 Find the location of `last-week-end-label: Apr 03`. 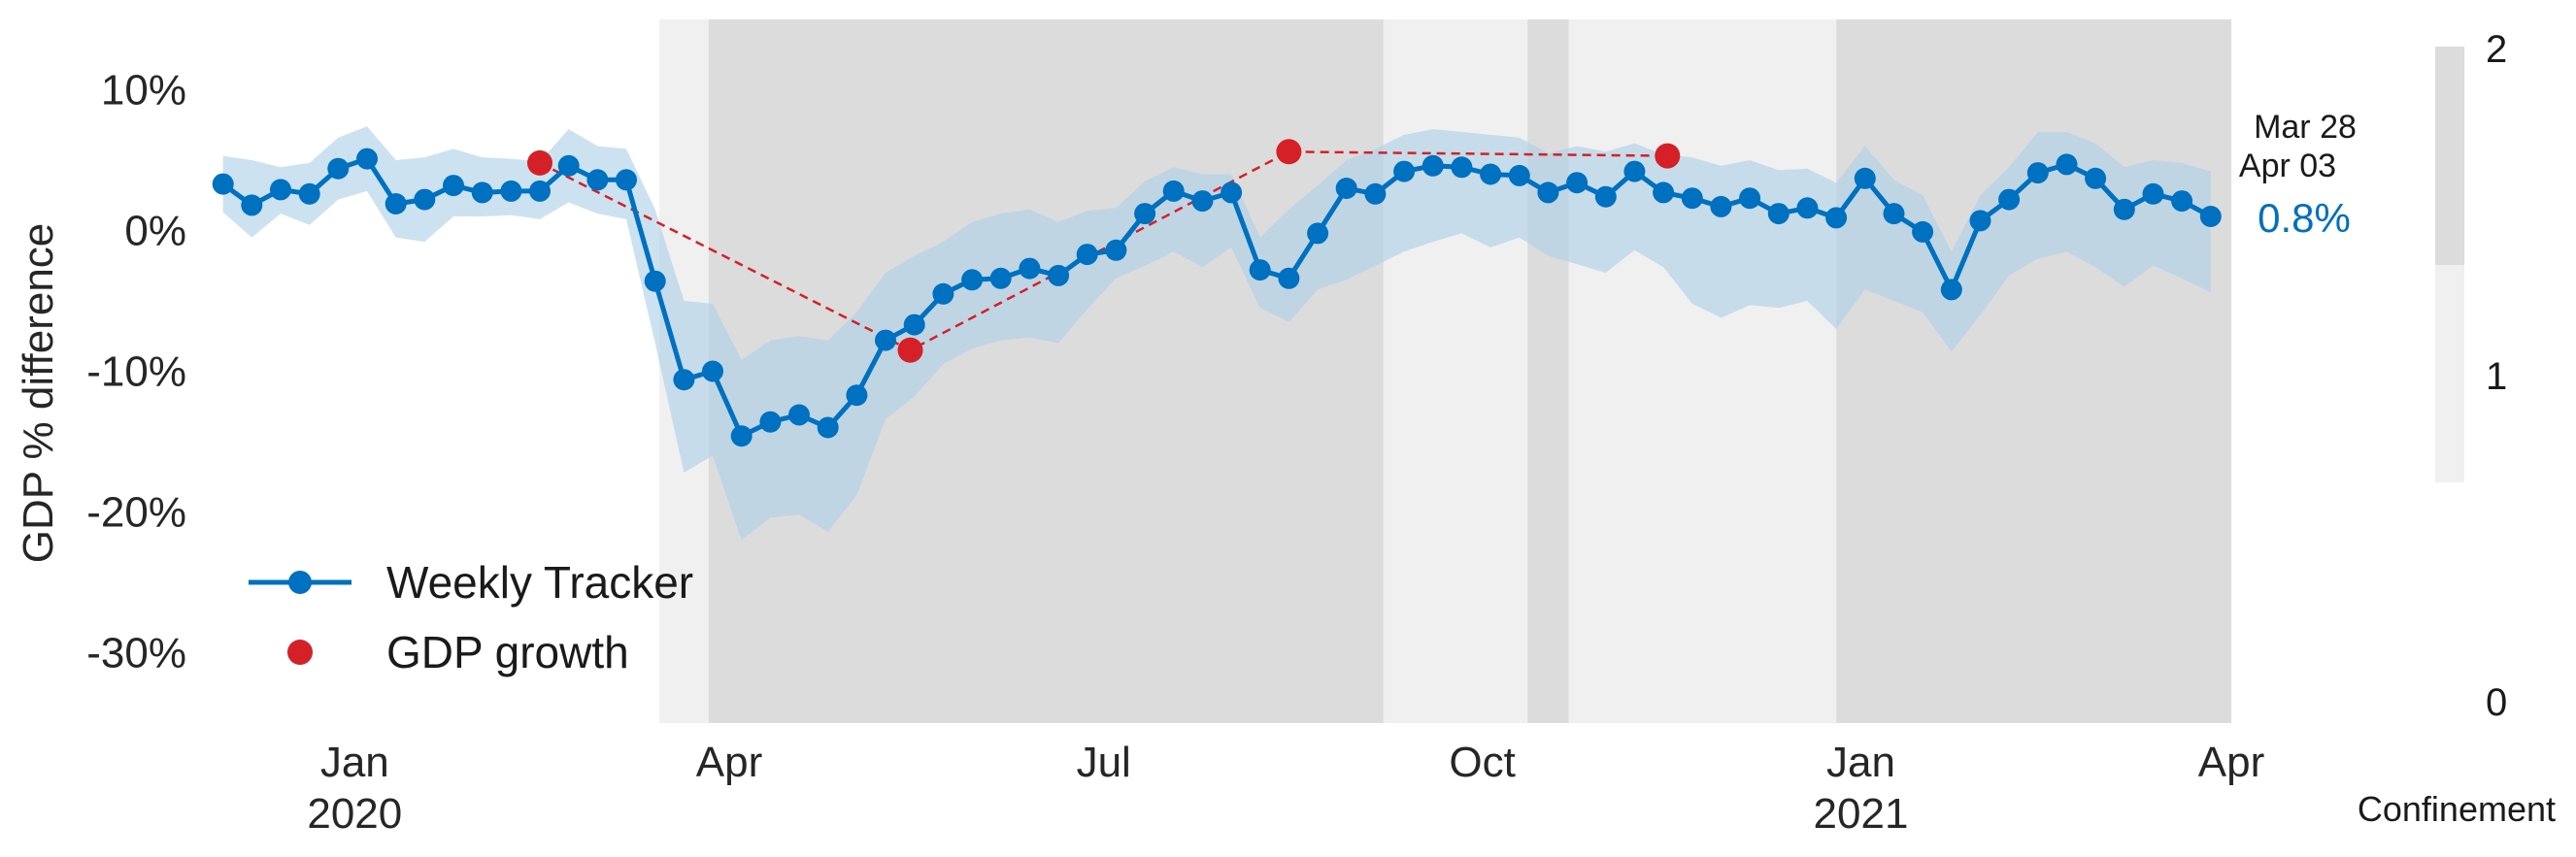

last-week-end-label: Apr 03 is located at coordinates (2288, 166).